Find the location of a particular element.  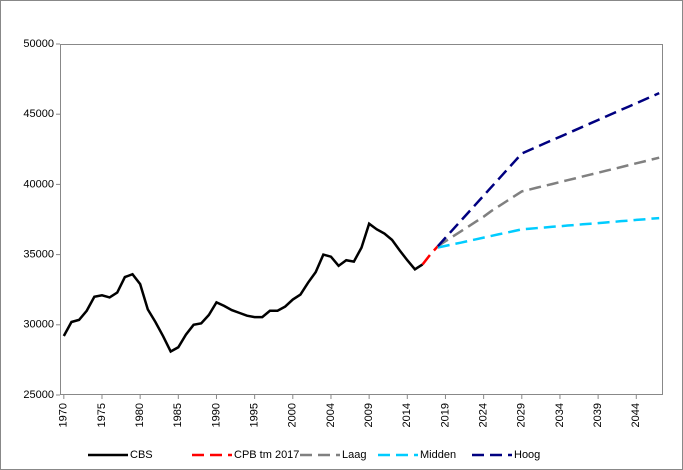

legend-label: Hoog is located at coordinates (527, 455).